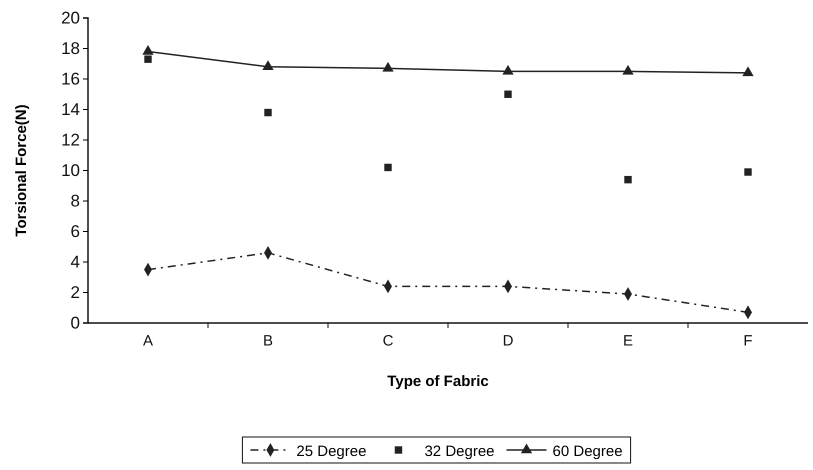 This screenshot has height=470, width=813. What do you see at coordinates (438, 381) in the screenshot?
I see `x-axis-title: Type of Fabric` at bounding box center [438, 381].